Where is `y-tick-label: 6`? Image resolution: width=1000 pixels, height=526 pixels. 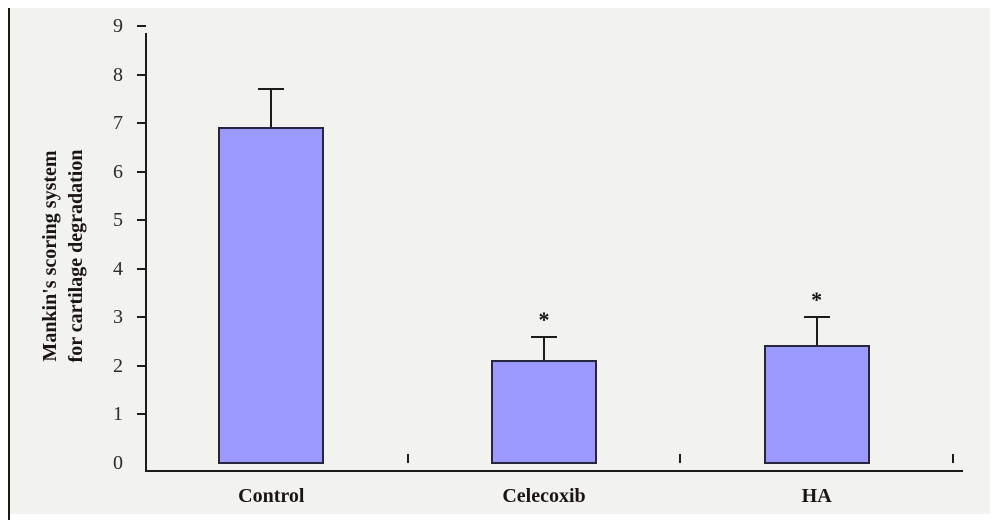 y-tick-label: 6 is located at coordinates (118, 171).